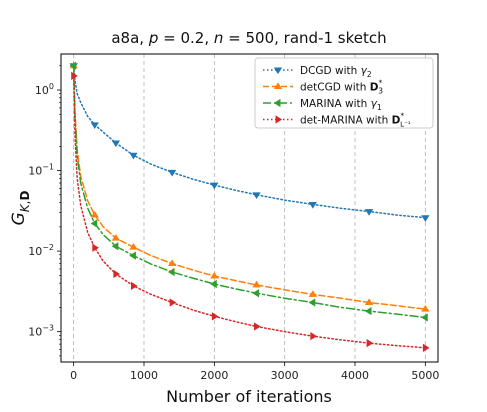  I want to click on legend-box, so click(344, 93).